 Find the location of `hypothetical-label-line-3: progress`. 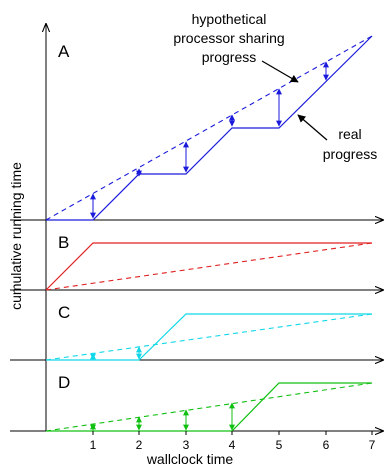

hypothetical-label-line-3: progress is located at coordinates (229, 57).